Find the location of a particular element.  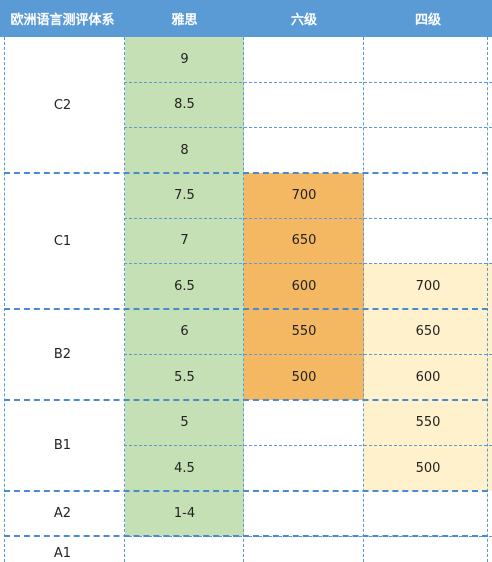

cefr-level-c2: C2 is located at coordinates (62, 105).